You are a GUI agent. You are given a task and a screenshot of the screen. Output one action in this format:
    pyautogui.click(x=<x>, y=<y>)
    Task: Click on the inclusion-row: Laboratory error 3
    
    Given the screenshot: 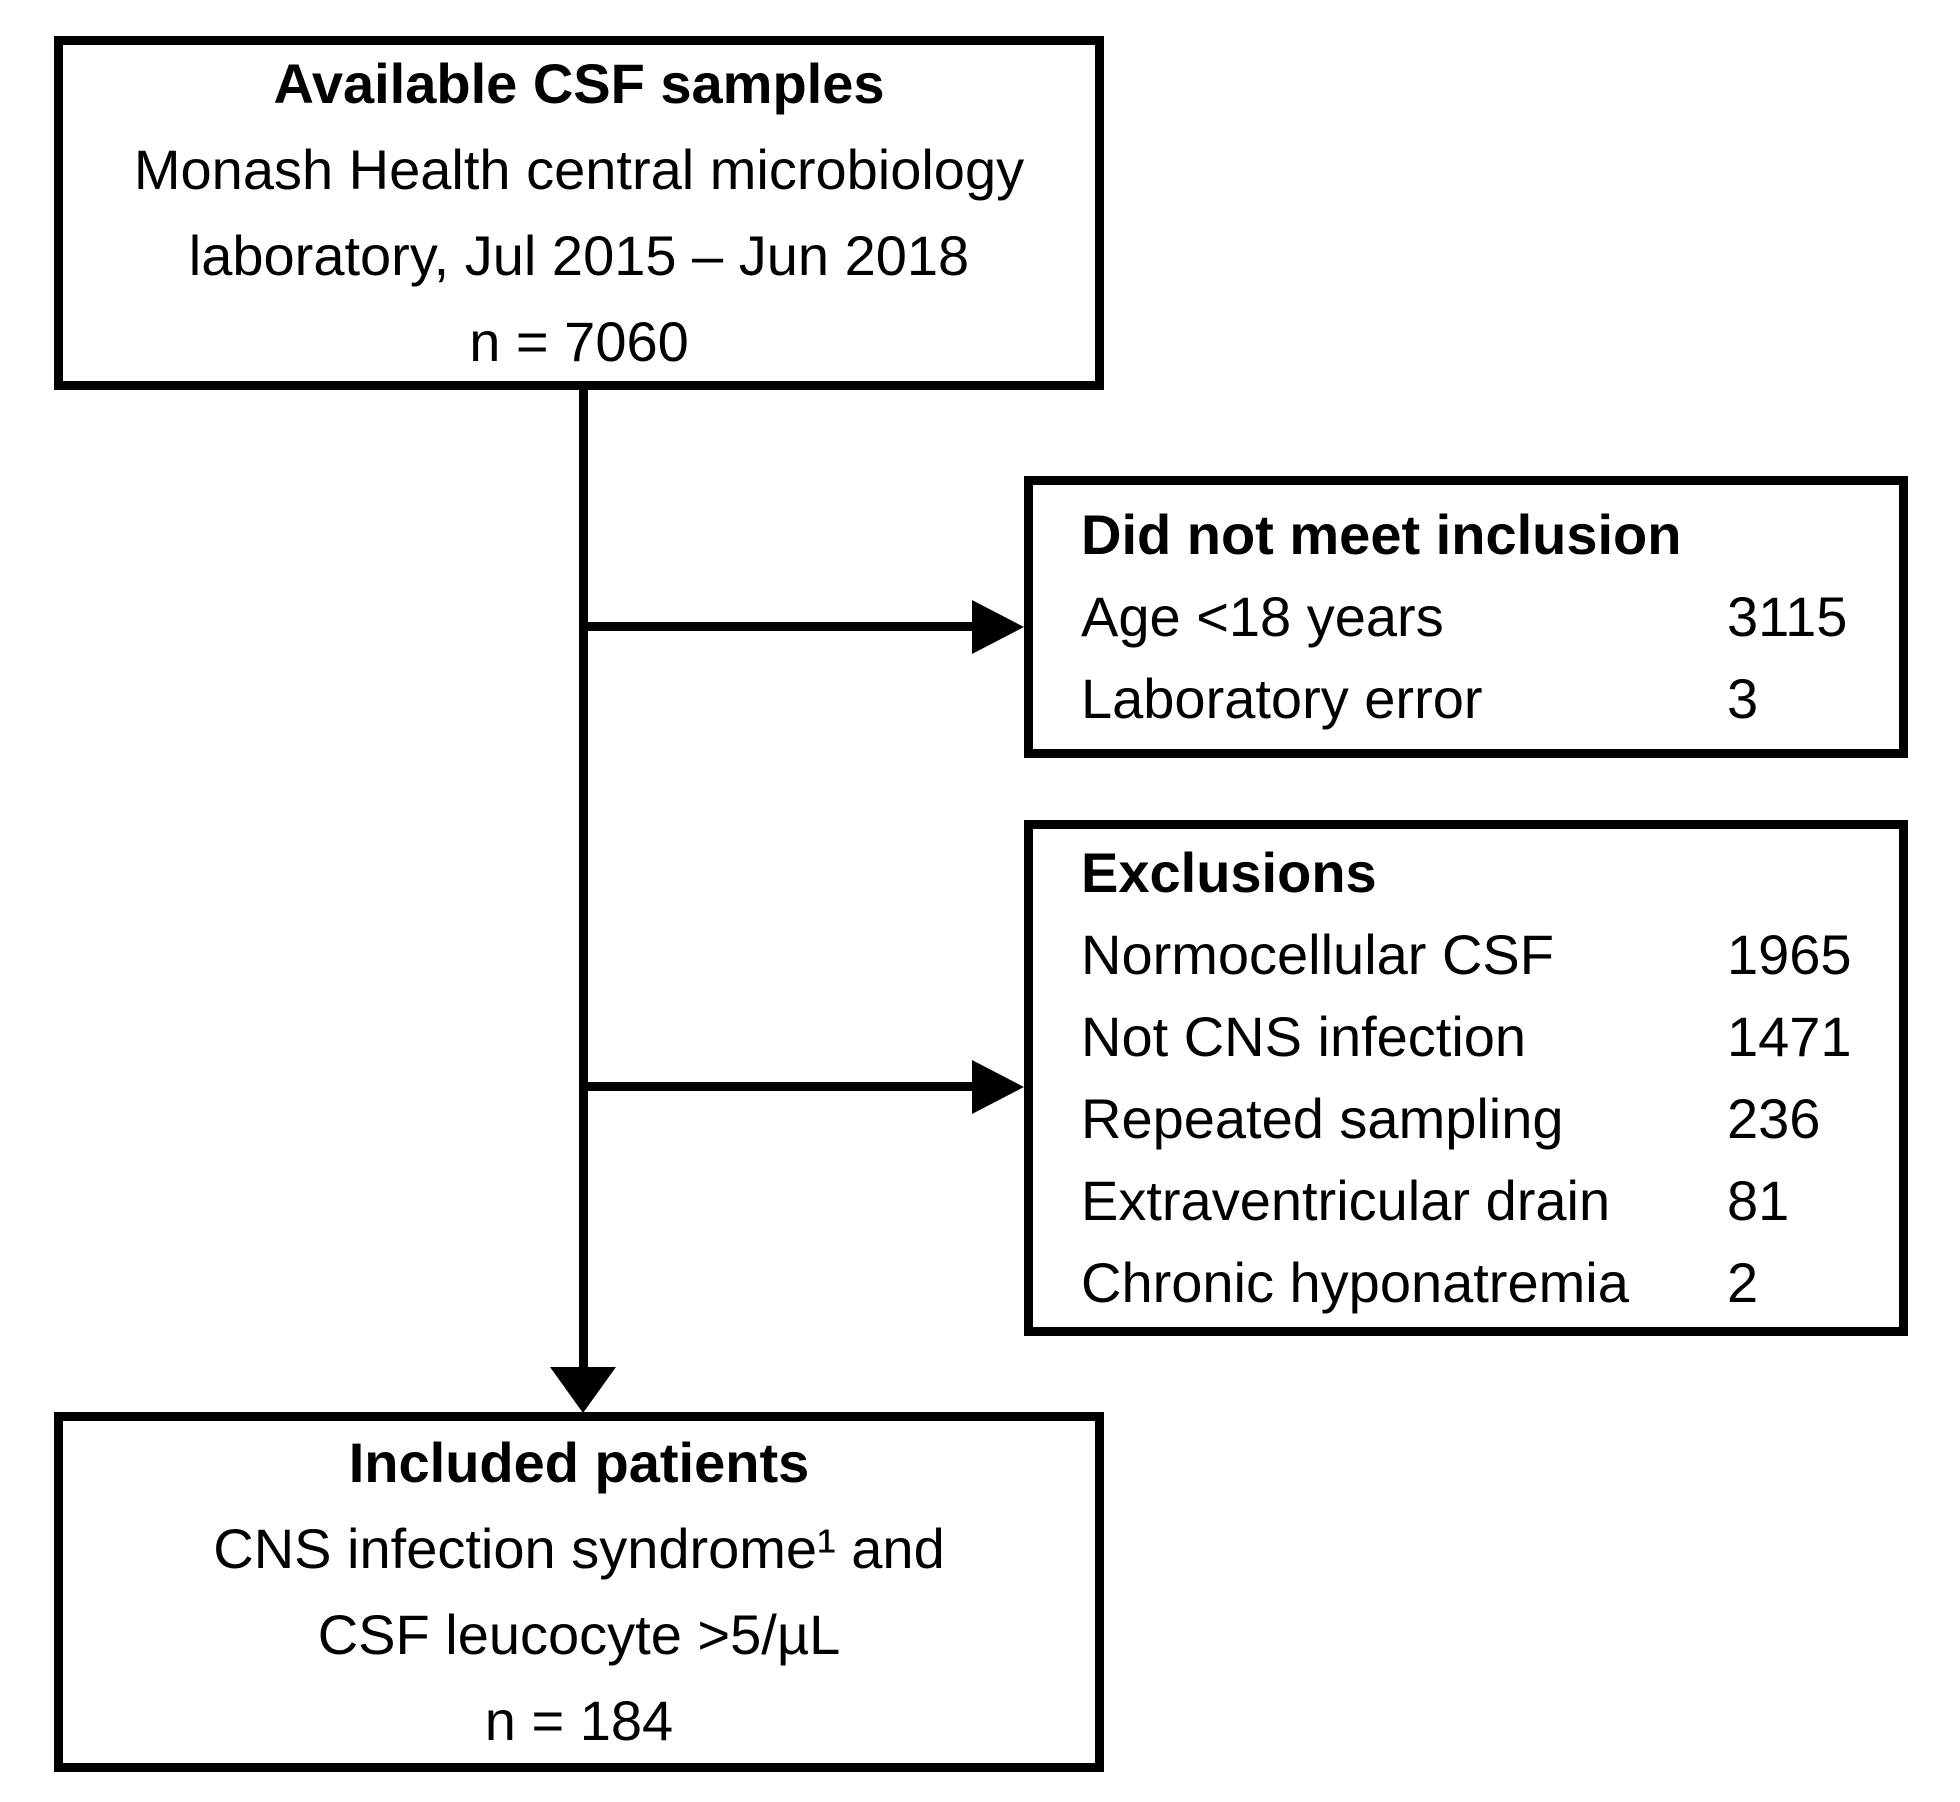 What is the action you would take?
    pyautogui.click(x=1478, y=699)
    